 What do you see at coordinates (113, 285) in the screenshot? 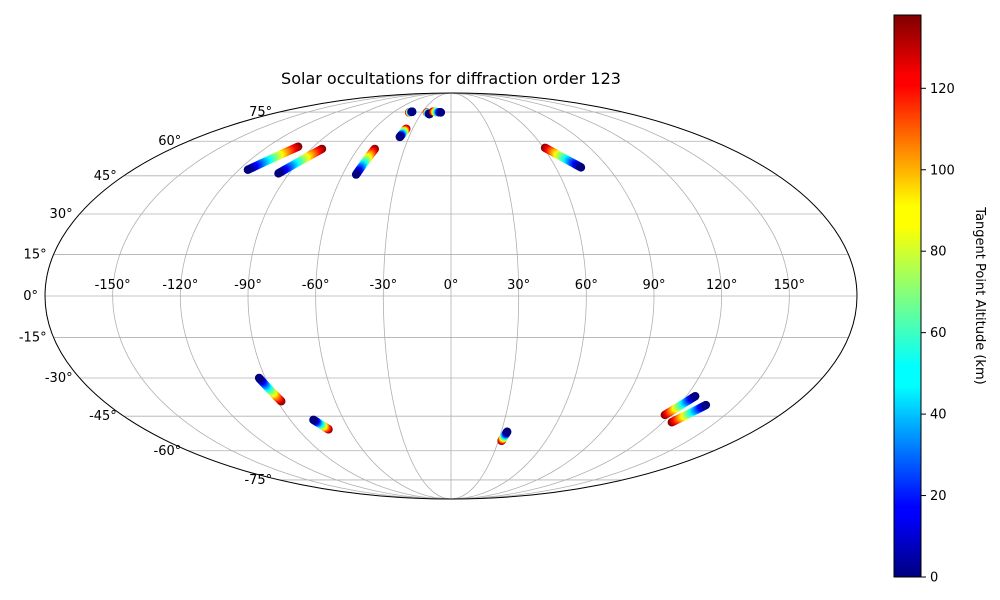
I see `x-tick-label: -150°` at bounding box center [113, 285].